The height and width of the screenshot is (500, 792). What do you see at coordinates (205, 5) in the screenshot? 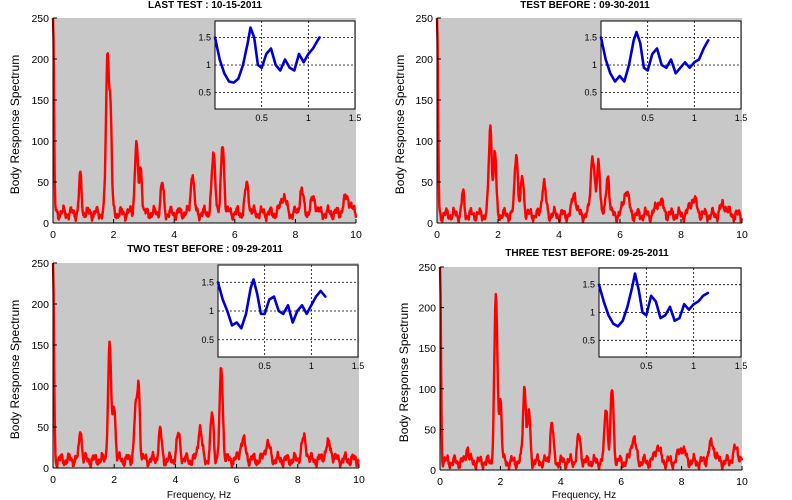
I see `chart-title: LAST TEST : 10-15-2011` at bounding box center [205, 5].